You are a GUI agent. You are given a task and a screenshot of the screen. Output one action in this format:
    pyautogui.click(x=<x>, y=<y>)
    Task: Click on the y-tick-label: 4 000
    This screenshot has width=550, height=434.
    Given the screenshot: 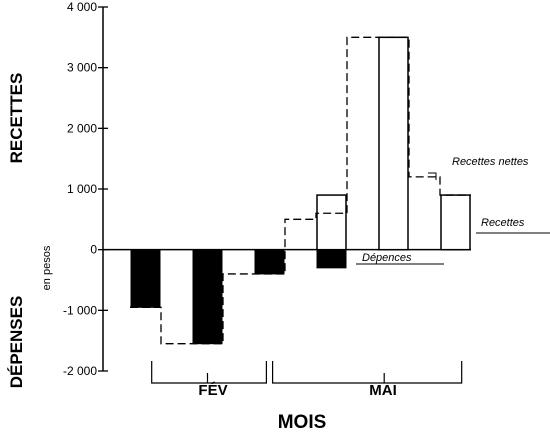 What is the action you would take?
    pyautogui.click(x=82, y=7)
    